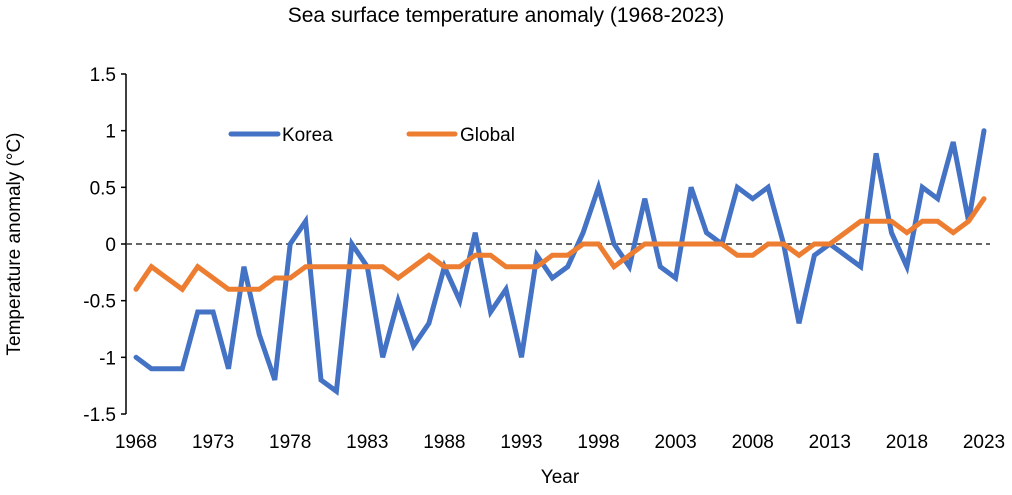  What do you see at coordinates (444, 442) in the screenshot?
I see `x-tick-label: 1988` at bounding box center [444, 442].